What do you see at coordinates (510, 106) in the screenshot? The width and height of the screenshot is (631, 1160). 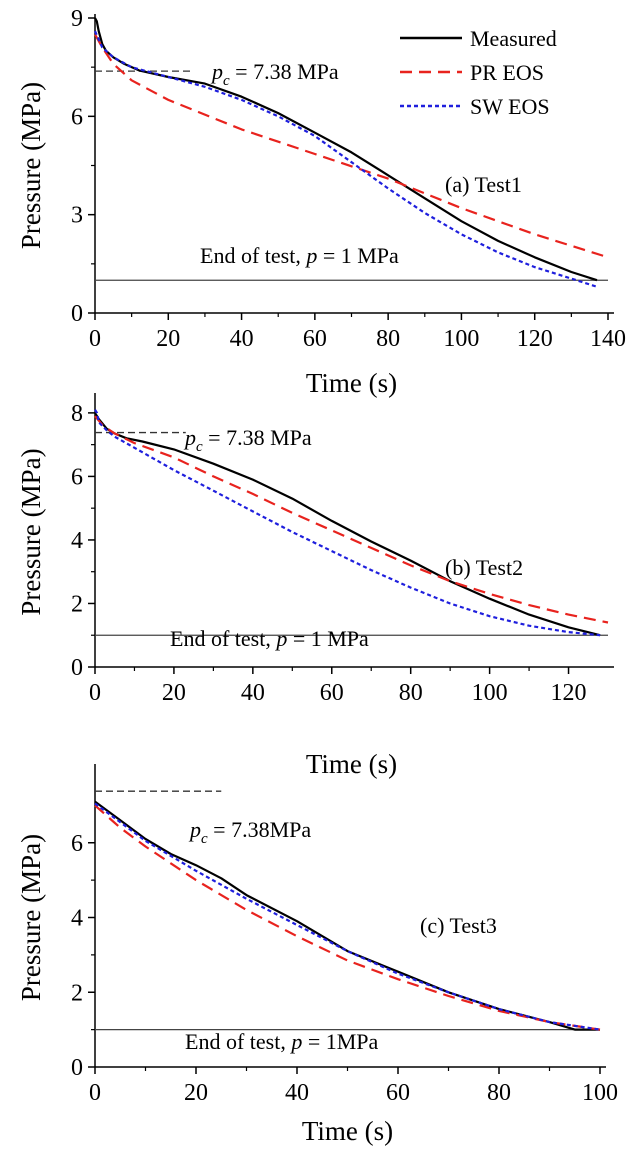 I see `legend-label: SW EOS` at bounding box center [510, 106].